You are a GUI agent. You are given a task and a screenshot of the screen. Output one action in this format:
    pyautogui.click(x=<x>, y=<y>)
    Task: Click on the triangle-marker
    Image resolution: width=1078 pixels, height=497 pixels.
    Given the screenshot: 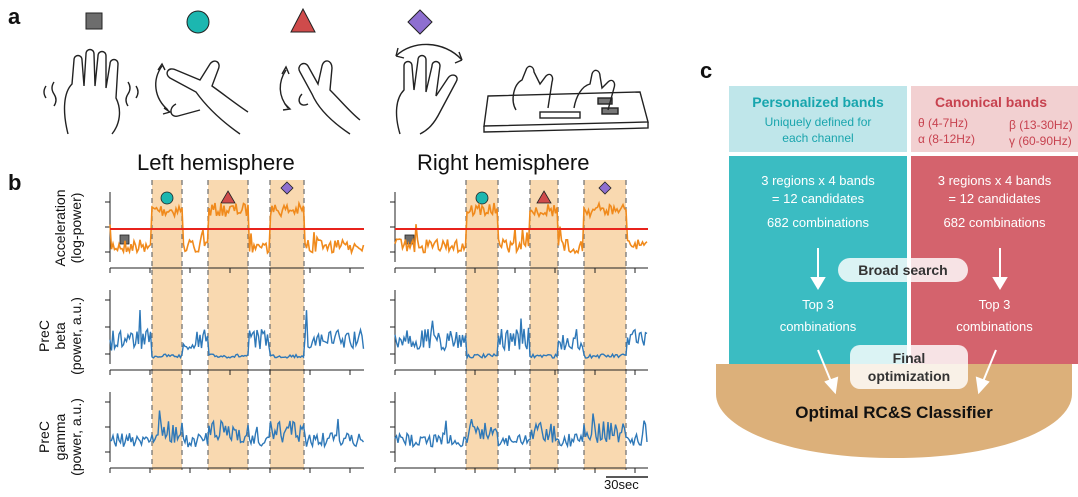 What is the action you would take?
    pyautogui.click(x=303, y=20)
    